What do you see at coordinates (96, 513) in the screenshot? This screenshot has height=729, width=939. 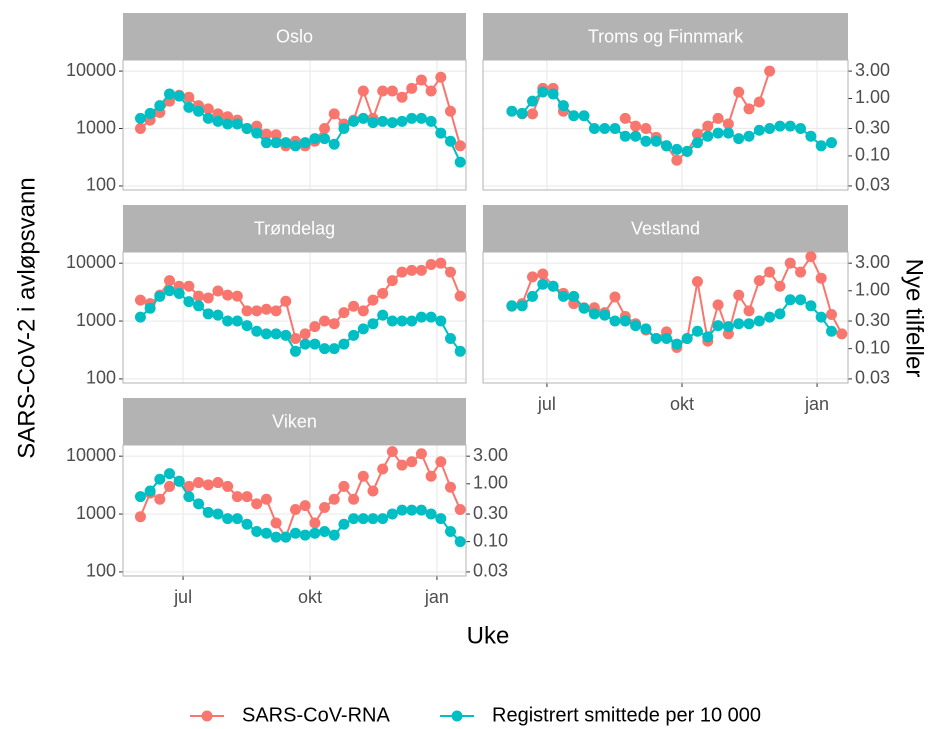 I see `y-tick-label: 1000` at bounding box center [96, 513].